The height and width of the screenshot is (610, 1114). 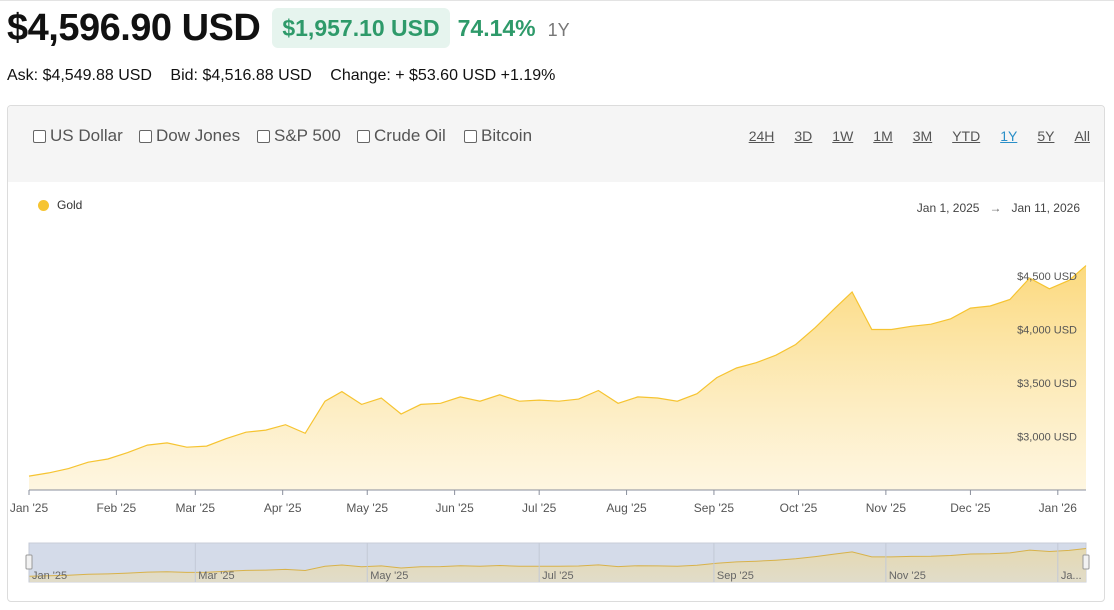 What do you see at coordinates (198, 135) in the screenshot?
I see `compare-label: Dow Jones` at bounding box center [198, 135].